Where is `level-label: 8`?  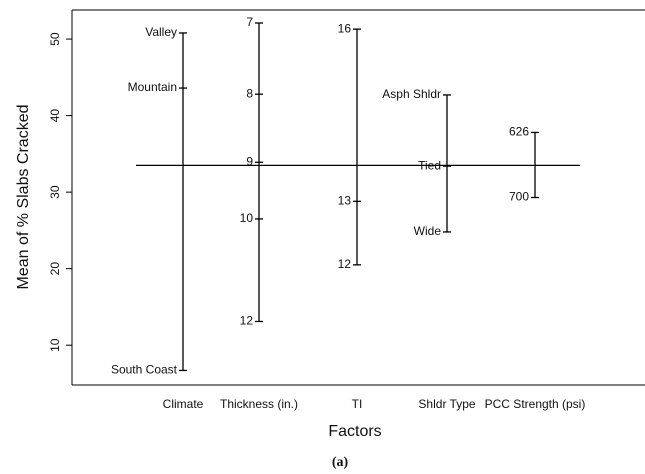
level-label: 8 is located at coordinates (249, 93).